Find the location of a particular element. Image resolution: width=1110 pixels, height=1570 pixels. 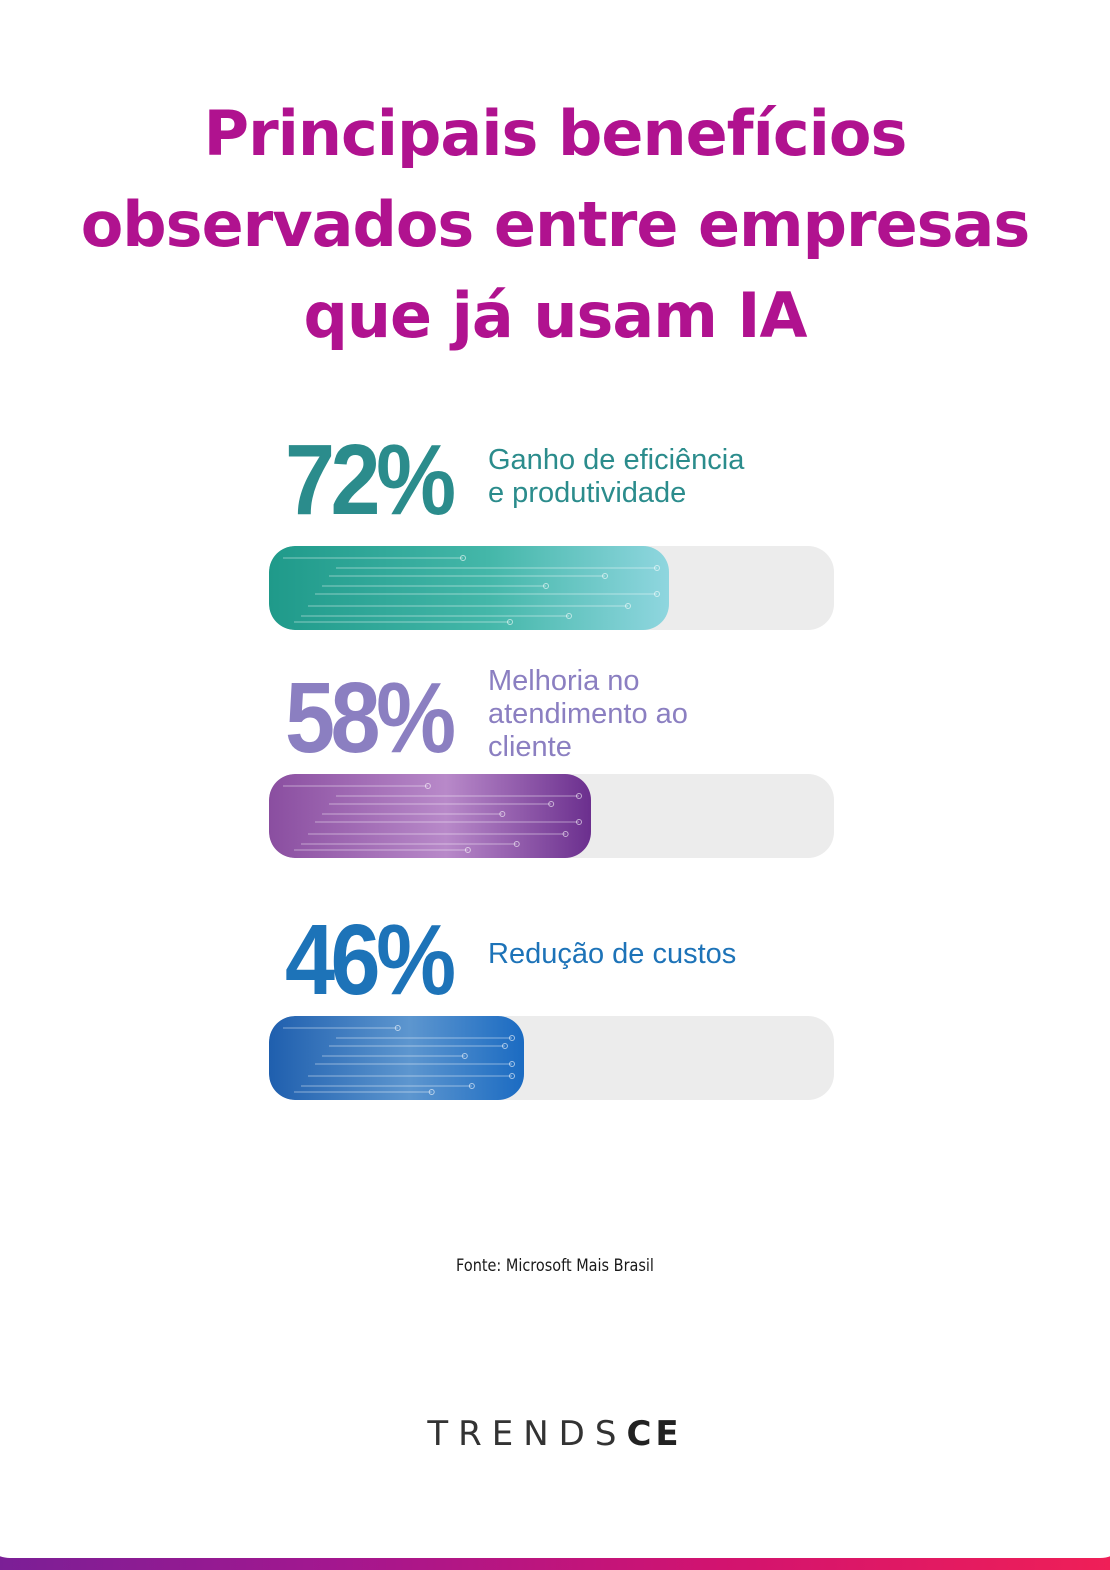

source-note: Fonte: Microsoft Mais Brasil is located at coordinates (555, 1266).